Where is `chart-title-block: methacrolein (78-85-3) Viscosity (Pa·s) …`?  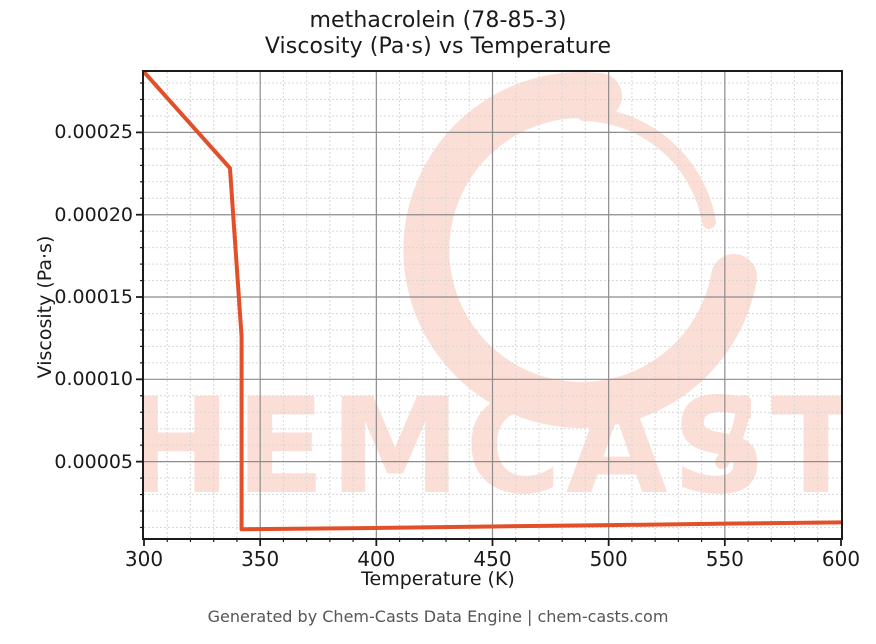 chart-title-block: methacrolein (78-85-3) Viscosity (Pa·s) … is located at coordinates (438, 34).